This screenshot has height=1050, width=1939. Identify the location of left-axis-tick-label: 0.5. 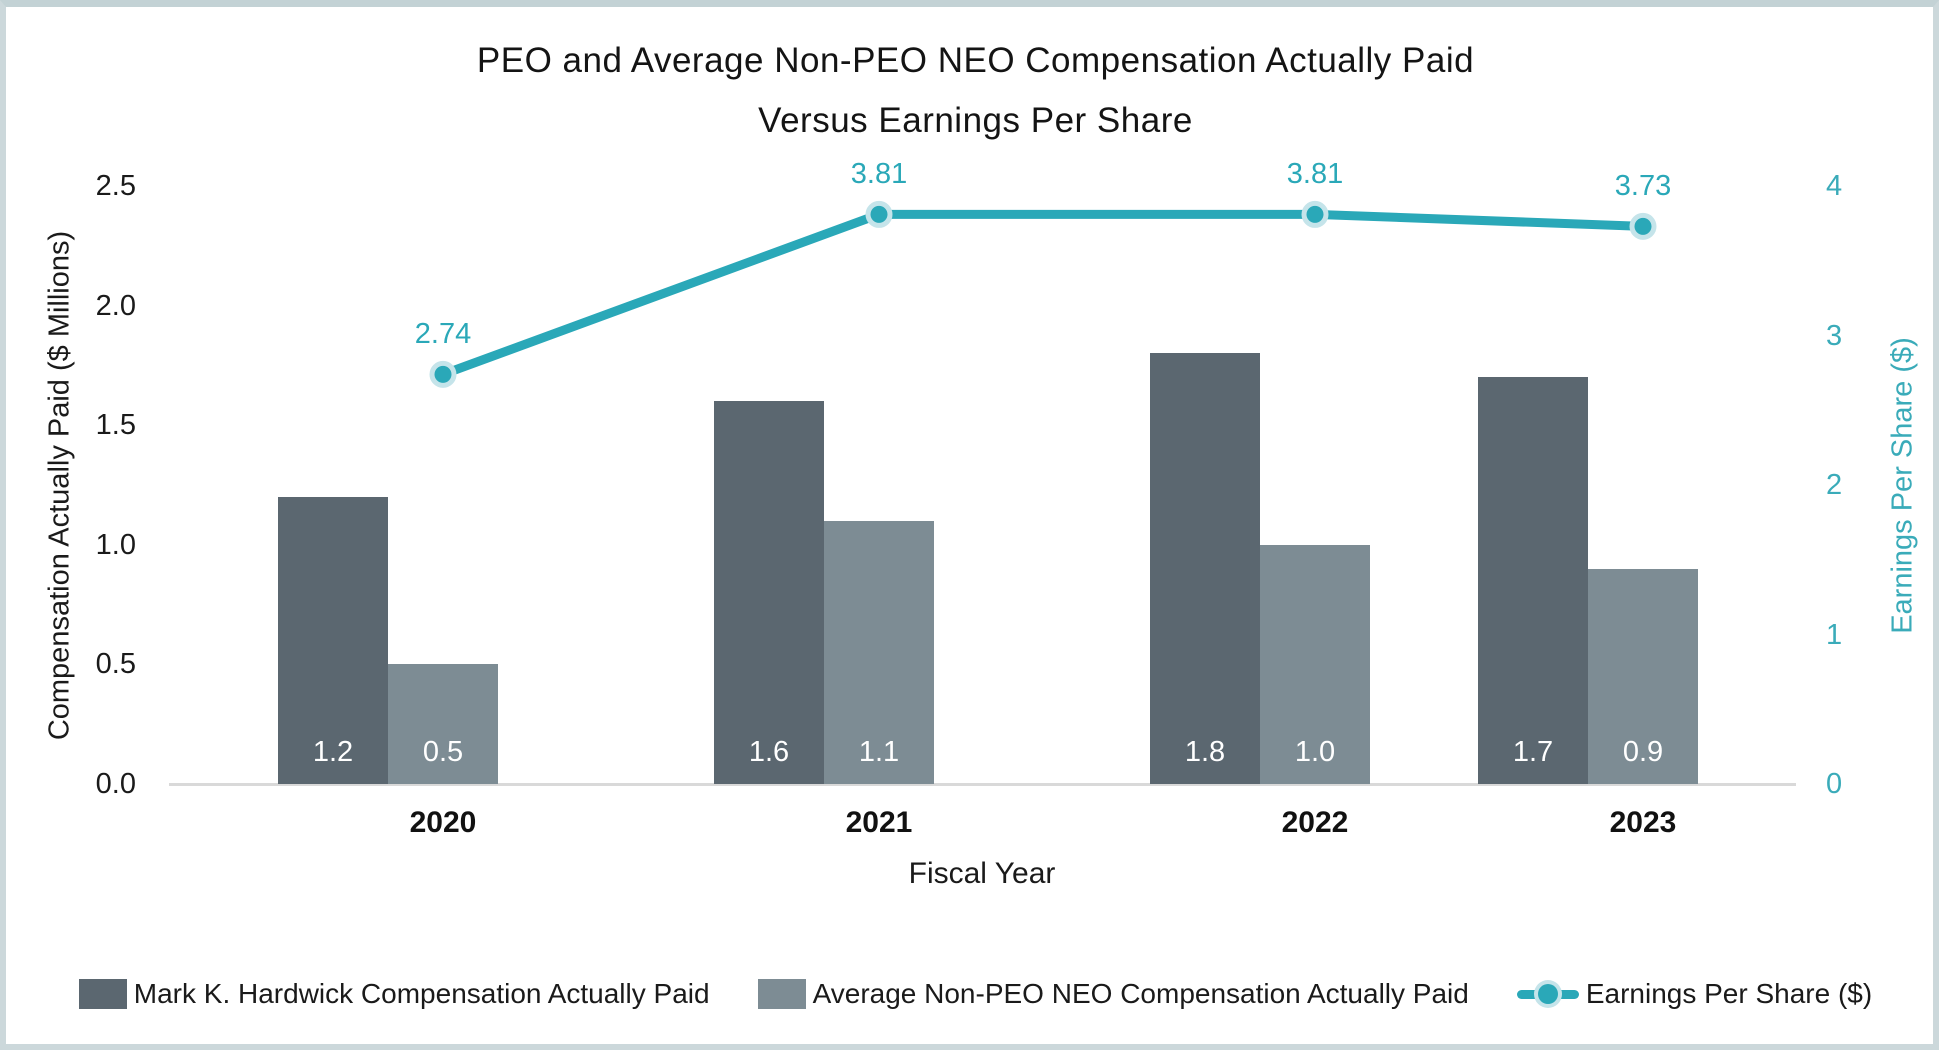
(115, 664).